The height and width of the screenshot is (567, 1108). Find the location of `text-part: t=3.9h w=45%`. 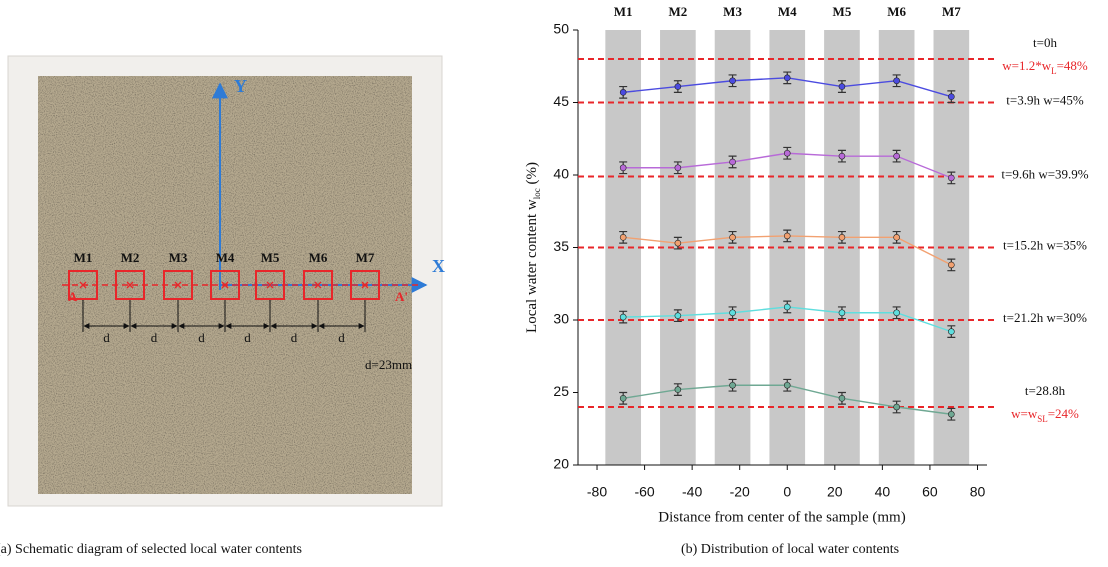

text-part: t=3.9h w=45% is located at coordinates (1045, 99).